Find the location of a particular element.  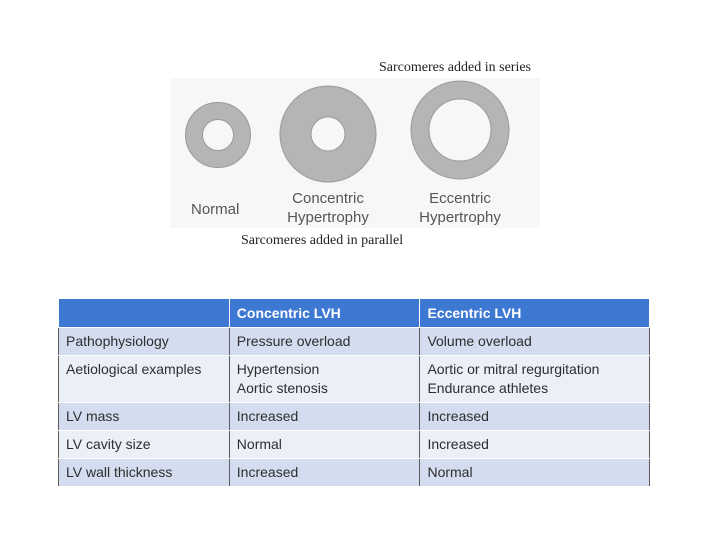

table-row-lv-cavity-size: LV cavity size Normal Increased is located at coordinates (354, 444).